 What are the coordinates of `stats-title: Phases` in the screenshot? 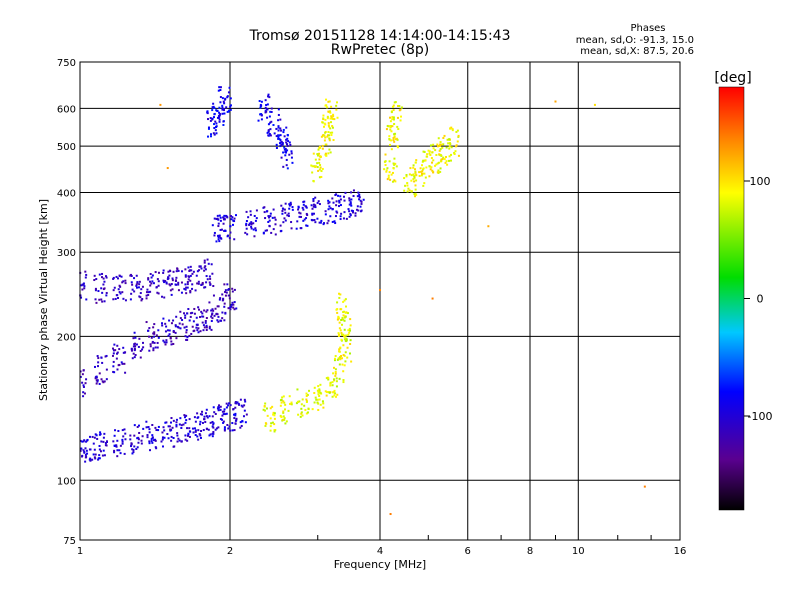 It's located at (647, 28).